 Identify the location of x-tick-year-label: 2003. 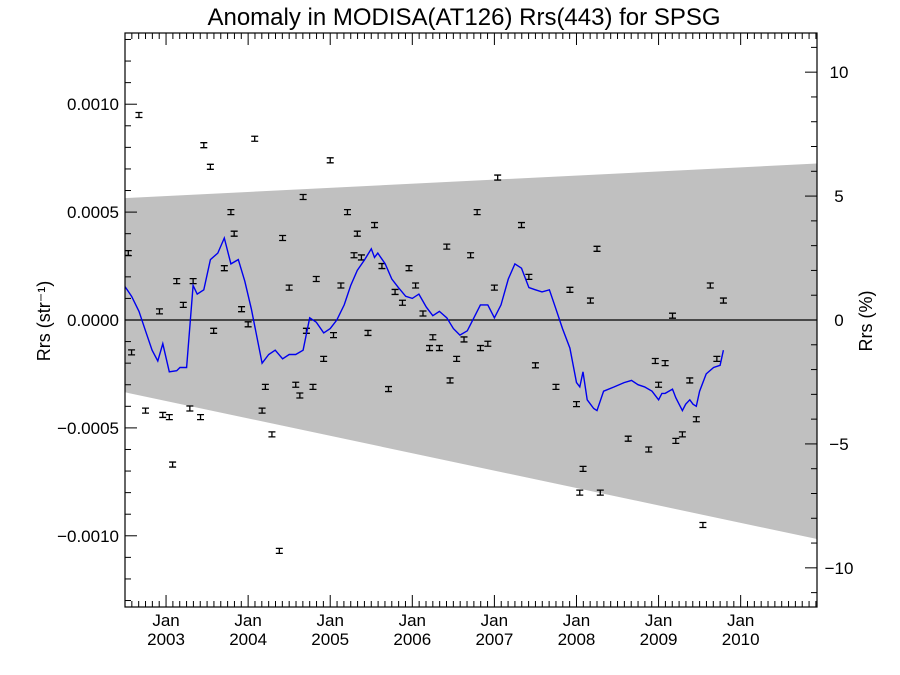
(166, 639).